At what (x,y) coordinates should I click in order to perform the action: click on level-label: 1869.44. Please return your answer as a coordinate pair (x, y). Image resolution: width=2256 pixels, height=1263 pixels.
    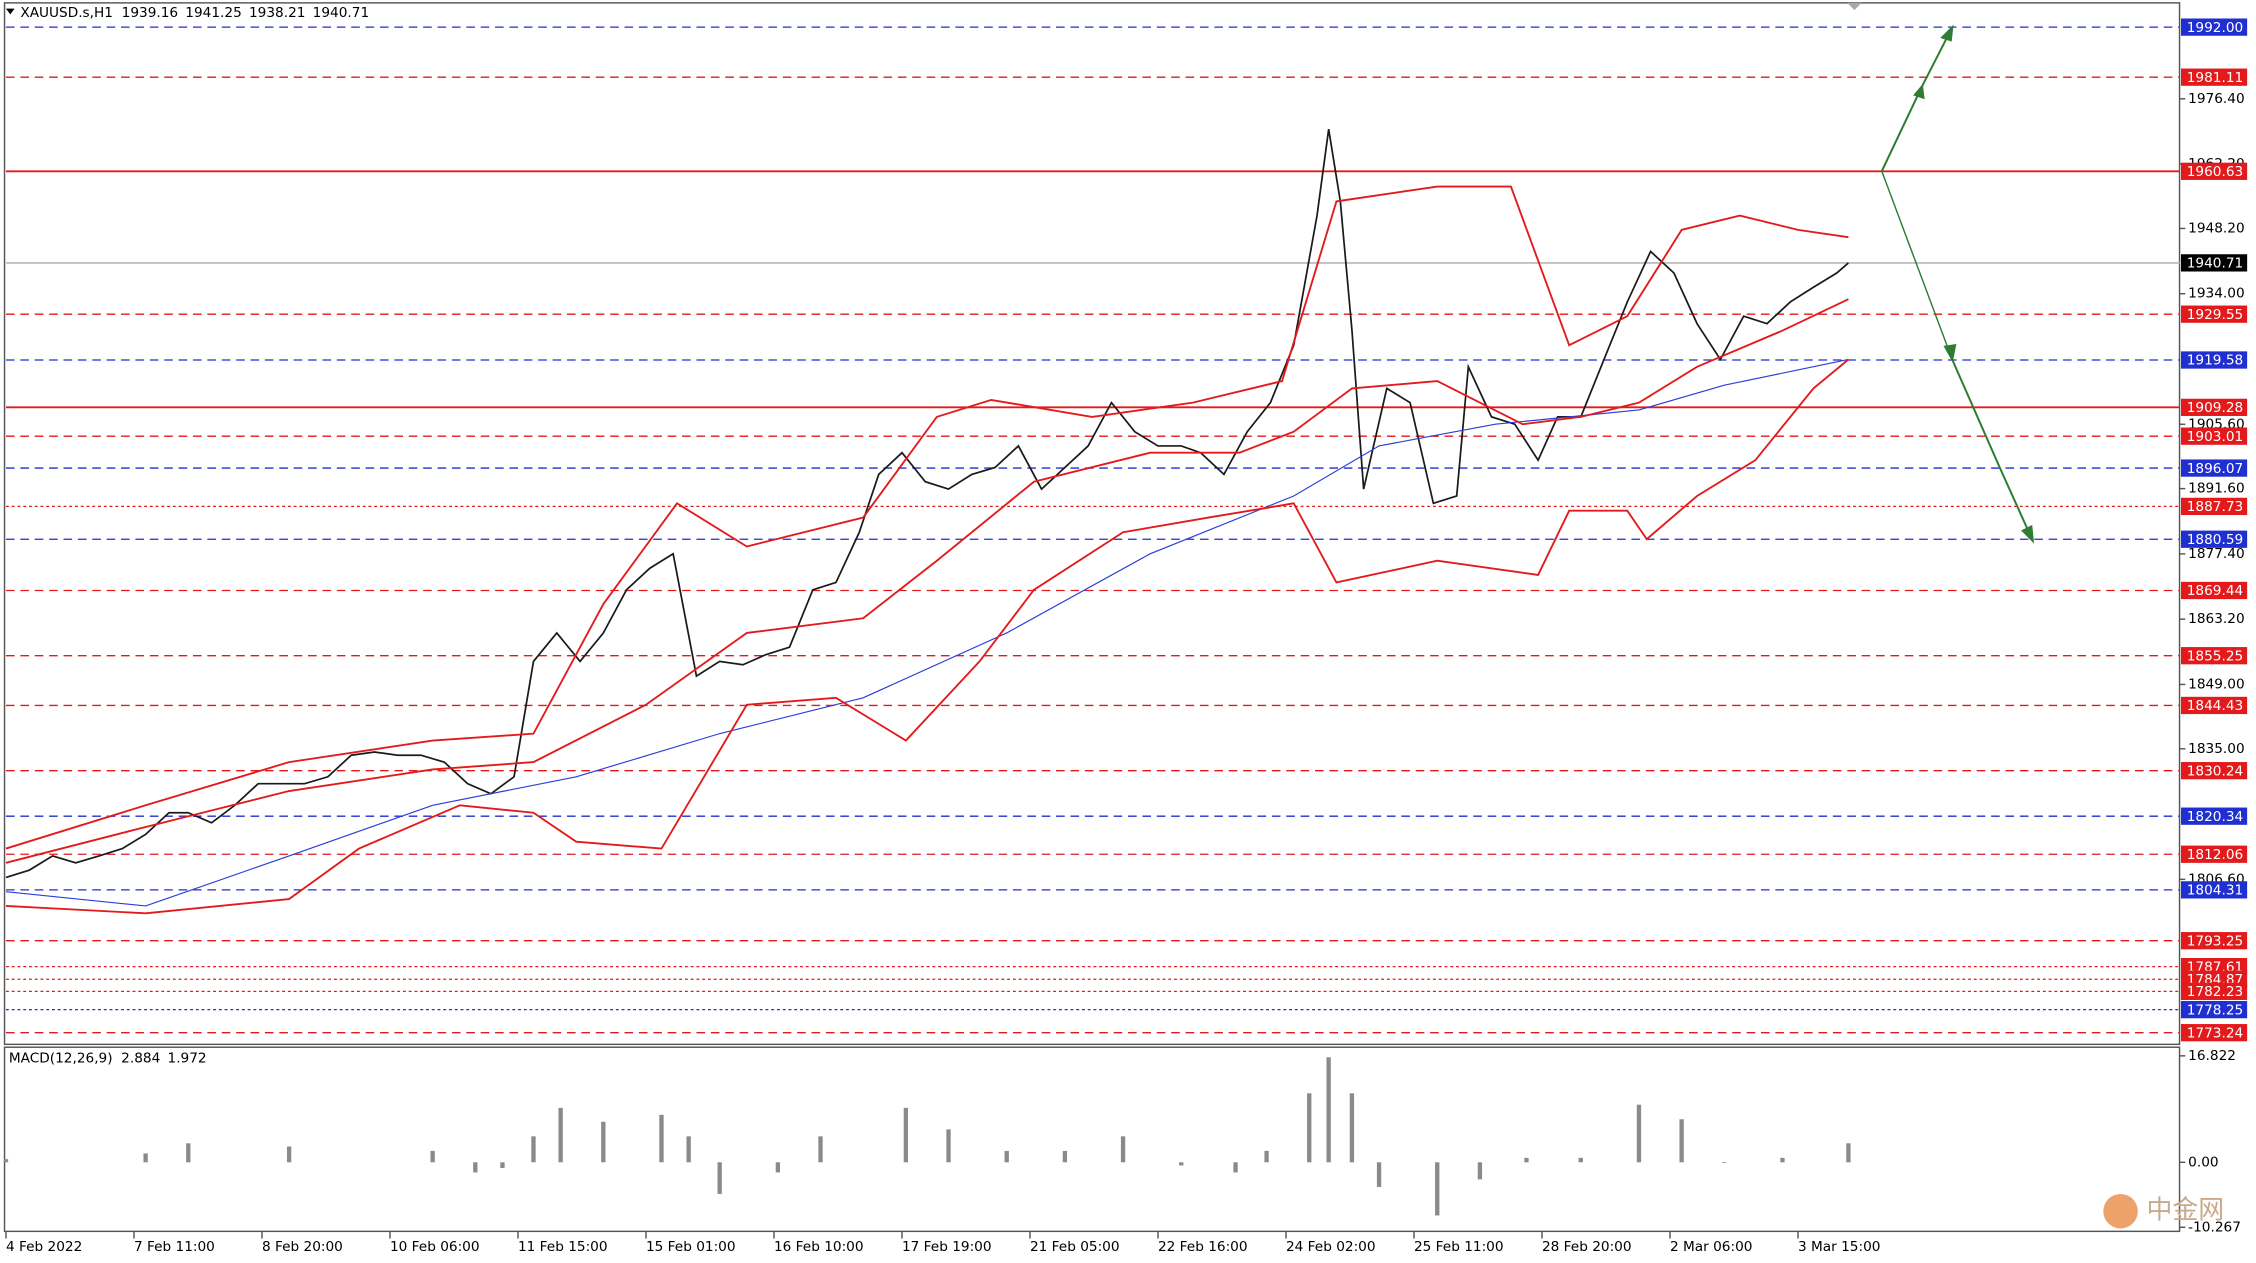
    Looking at the image, I should click on (2215, 591).